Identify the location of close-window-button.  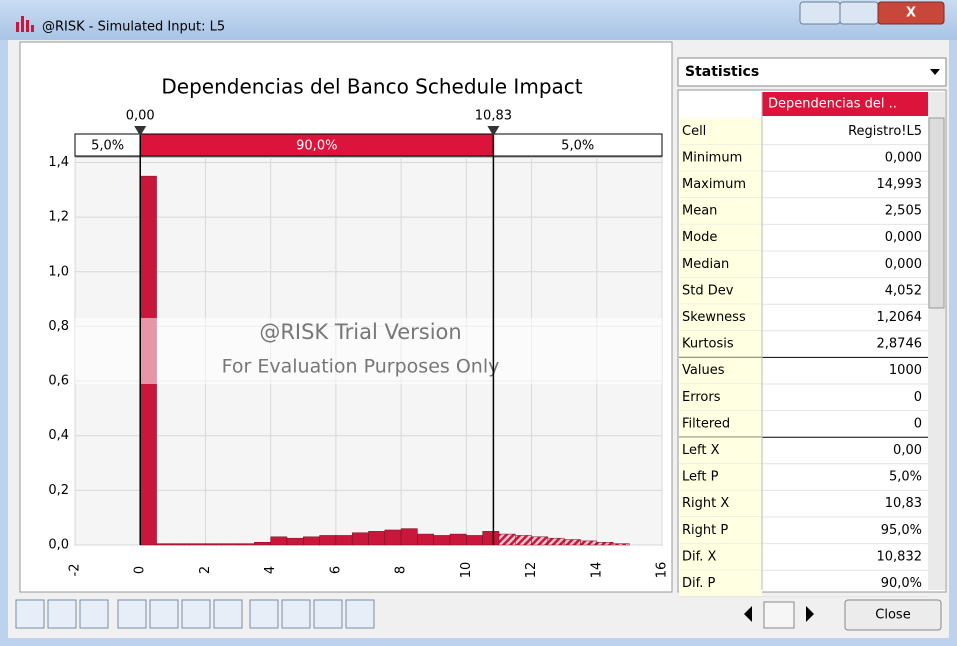
(911, 13).